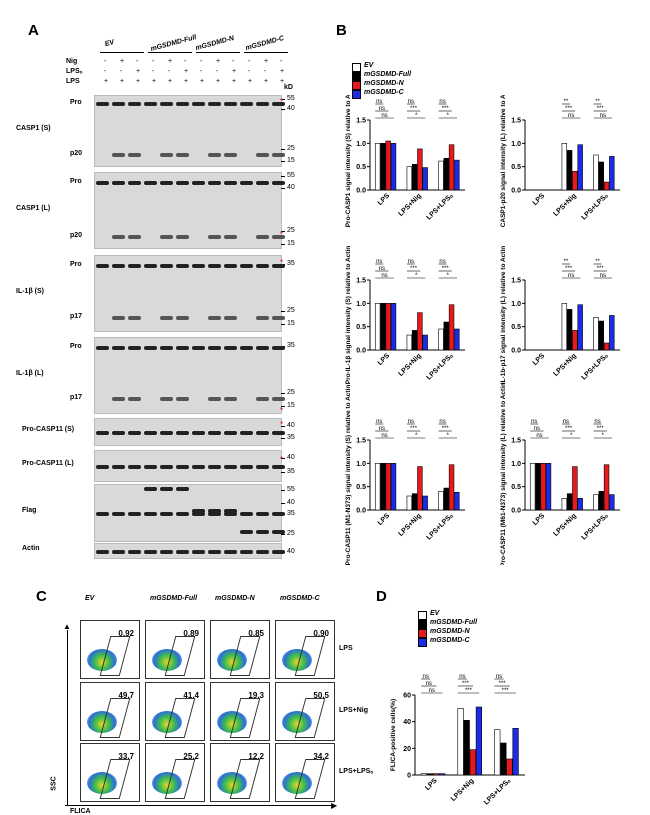 This screenshot has height=815, width=650. What do you see at coordinates (407, 722) in the screenshot?
I see `y-tick-label: 40` at bounding box center [407, 722].